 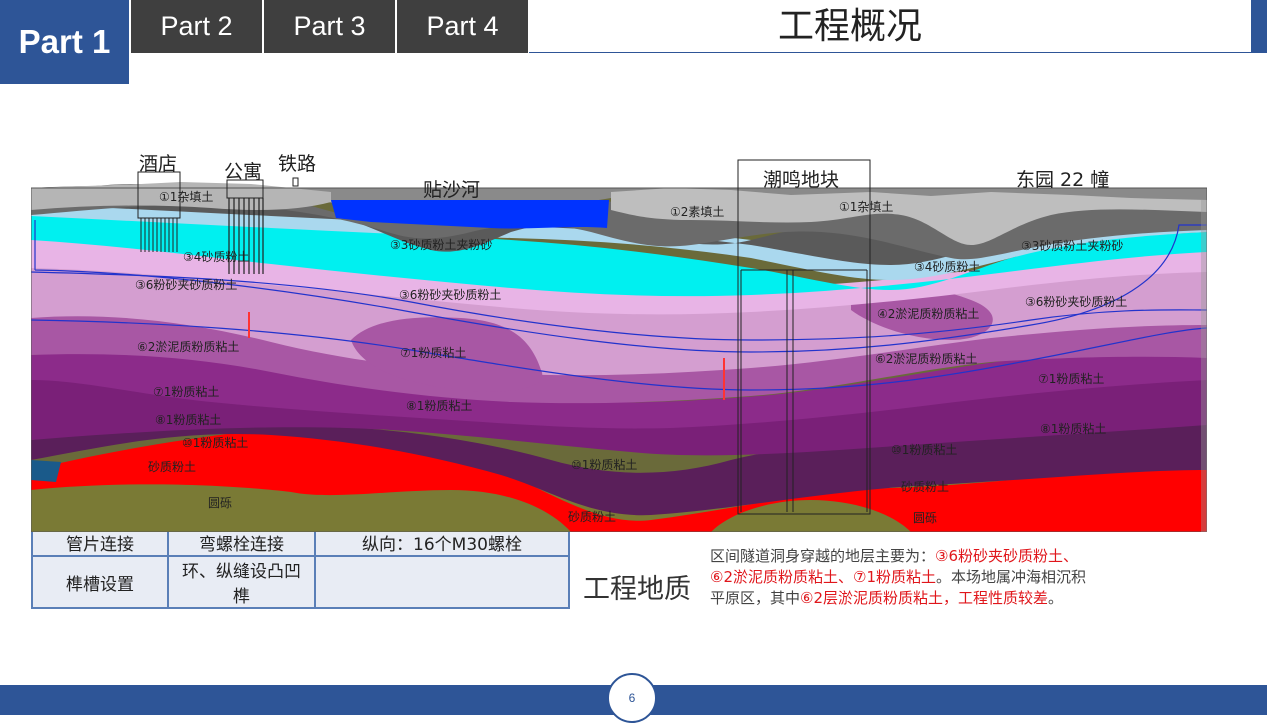 I want to click on segment-table: 管片连接 弯螺栓连接 纵向：16个M30螺栓 榫槽设置 环、纵缝设凸凹榫, so click(x=300, y=568).